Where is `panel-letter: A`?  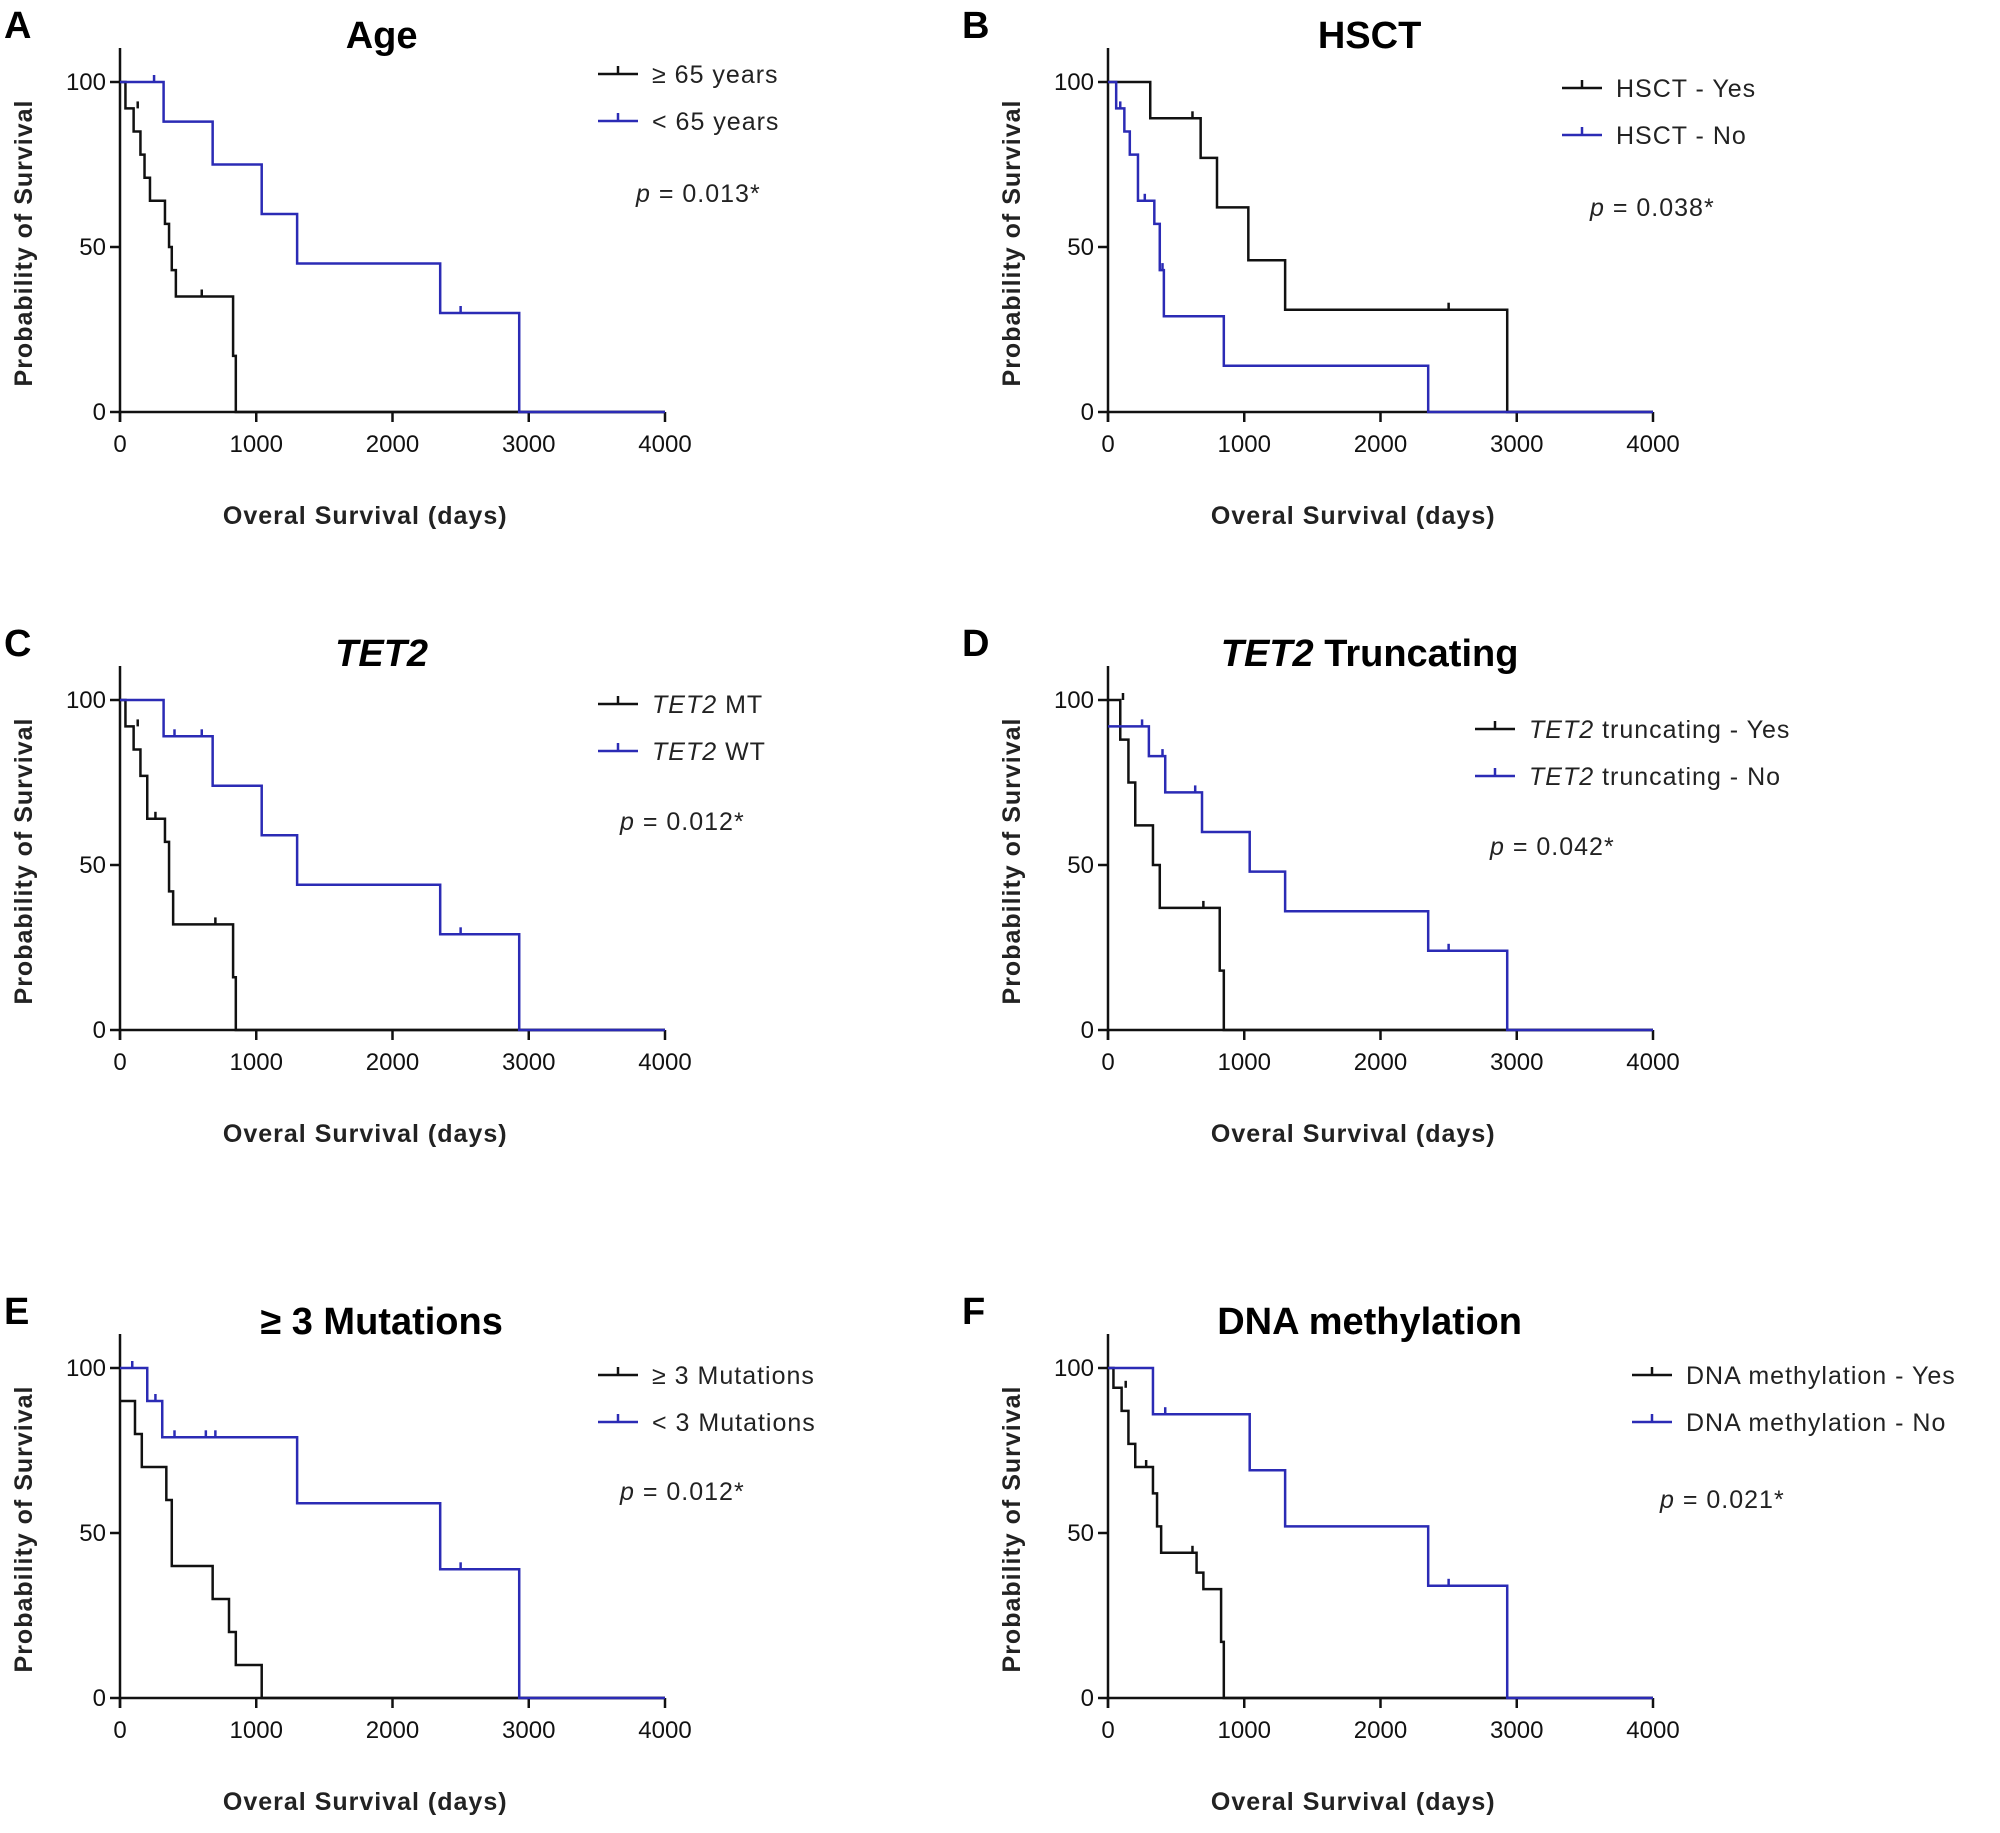 panel-letter: A is located at coordinates (17, 26).